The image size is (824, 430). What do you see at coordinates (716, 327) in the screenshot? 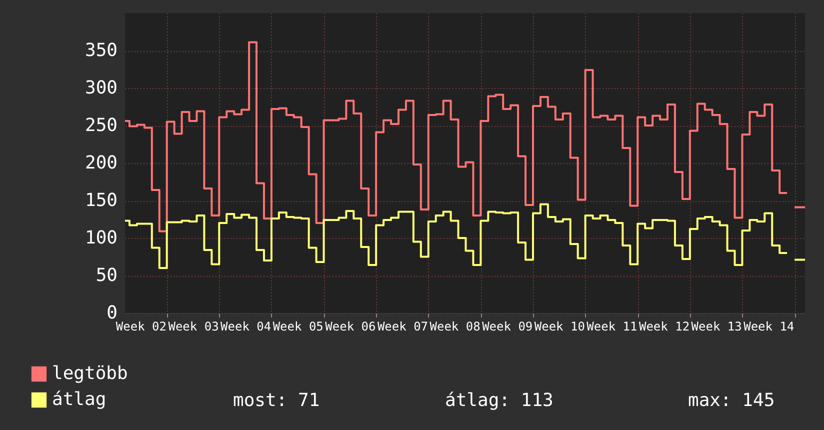
I see `x-tick-label: Week 13` at bounding box center [716, 327].